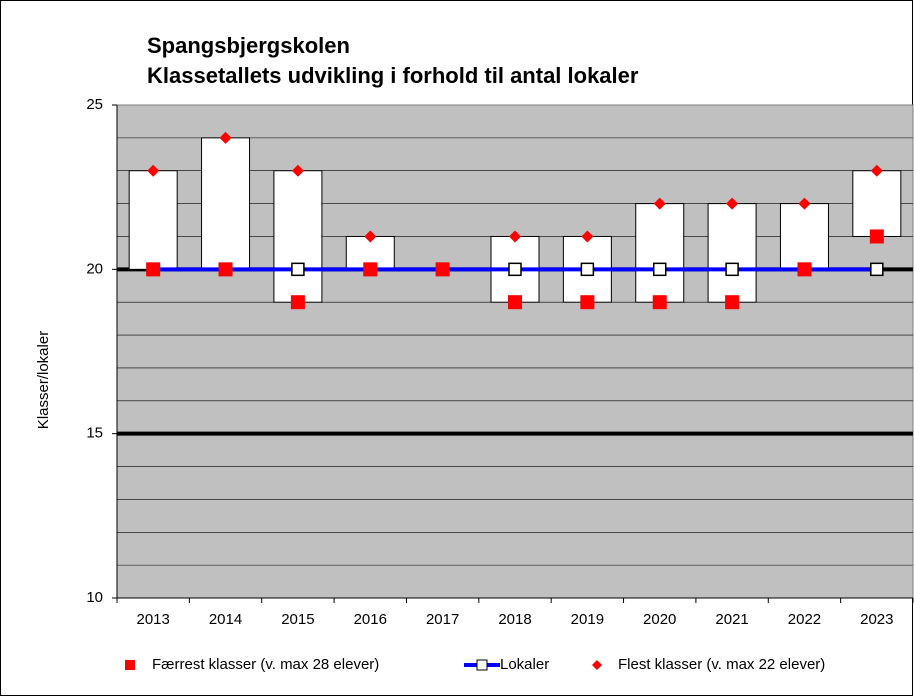  Describe the element at coordinates (248, 45) in the screenshot. I see `chart-title: Spangsbjergskolen` at that location.